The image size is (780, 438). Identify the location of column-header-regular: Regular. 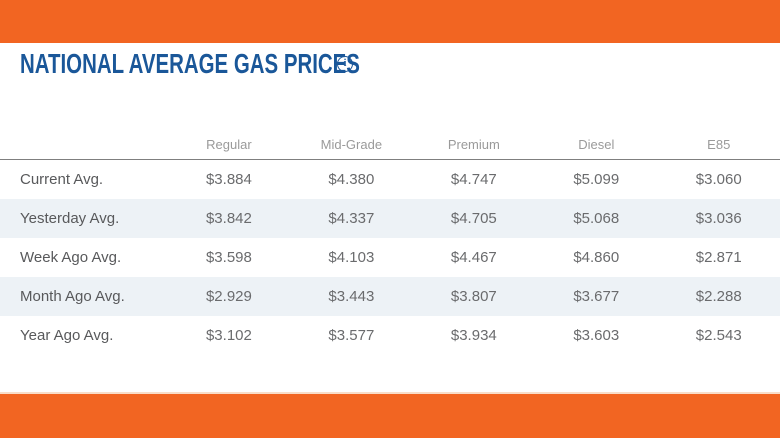
(229, 136).